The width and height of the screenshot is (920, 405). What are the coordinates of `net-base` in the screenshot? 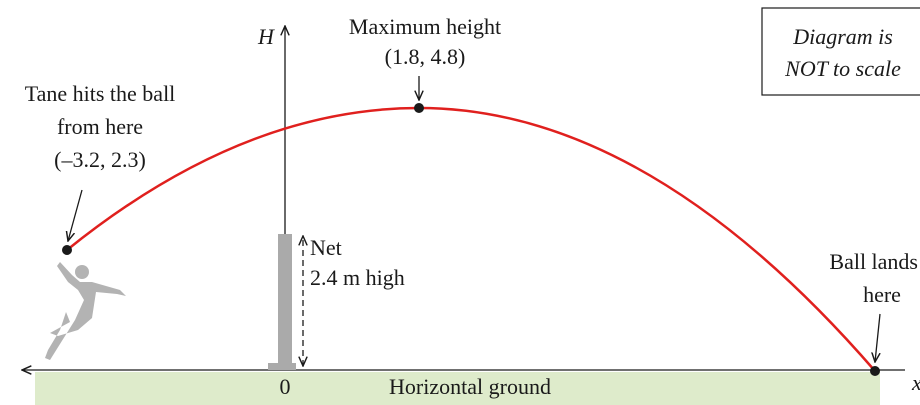 It's located at (282, 366).